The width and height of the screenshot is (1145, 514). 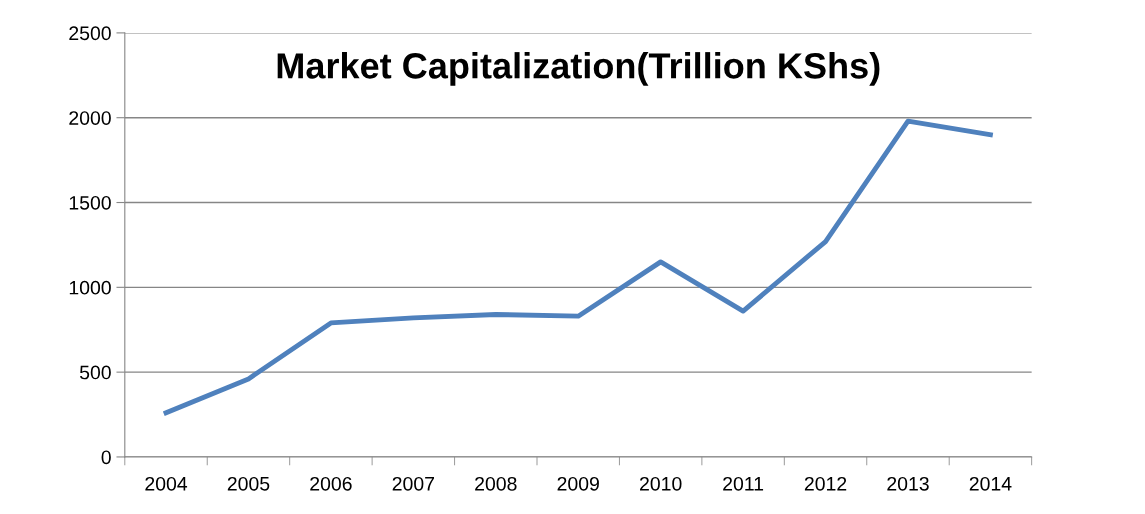 What do you see at coordinates (95, 372) in the screenshot?
I see `y-tick-label: 500` at bounding box center [95, 372].